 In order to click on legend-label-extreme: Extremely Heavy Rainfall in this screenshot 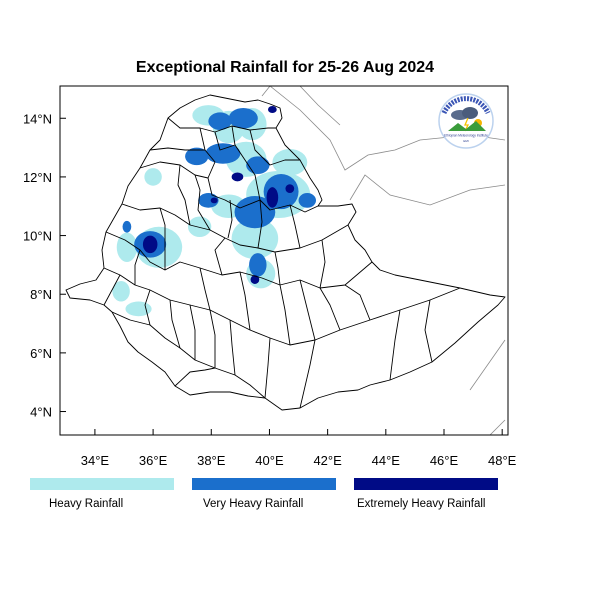, I will do `click(421, 504)`.